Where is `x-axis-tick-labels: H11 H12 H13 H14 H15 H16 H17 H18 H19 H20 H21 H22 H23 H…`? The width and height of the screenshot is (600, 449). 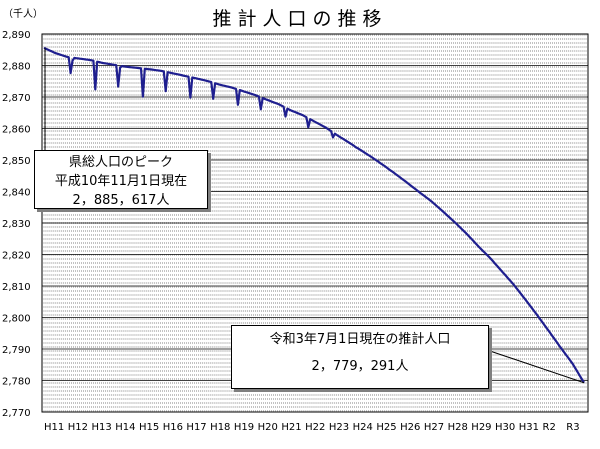
x-axis-tick-labels: H11 H12 H13 H14 H15 H16 H17 H18 H19 H20 H21 H22 H23 H… is located at coordinates (312, 427).